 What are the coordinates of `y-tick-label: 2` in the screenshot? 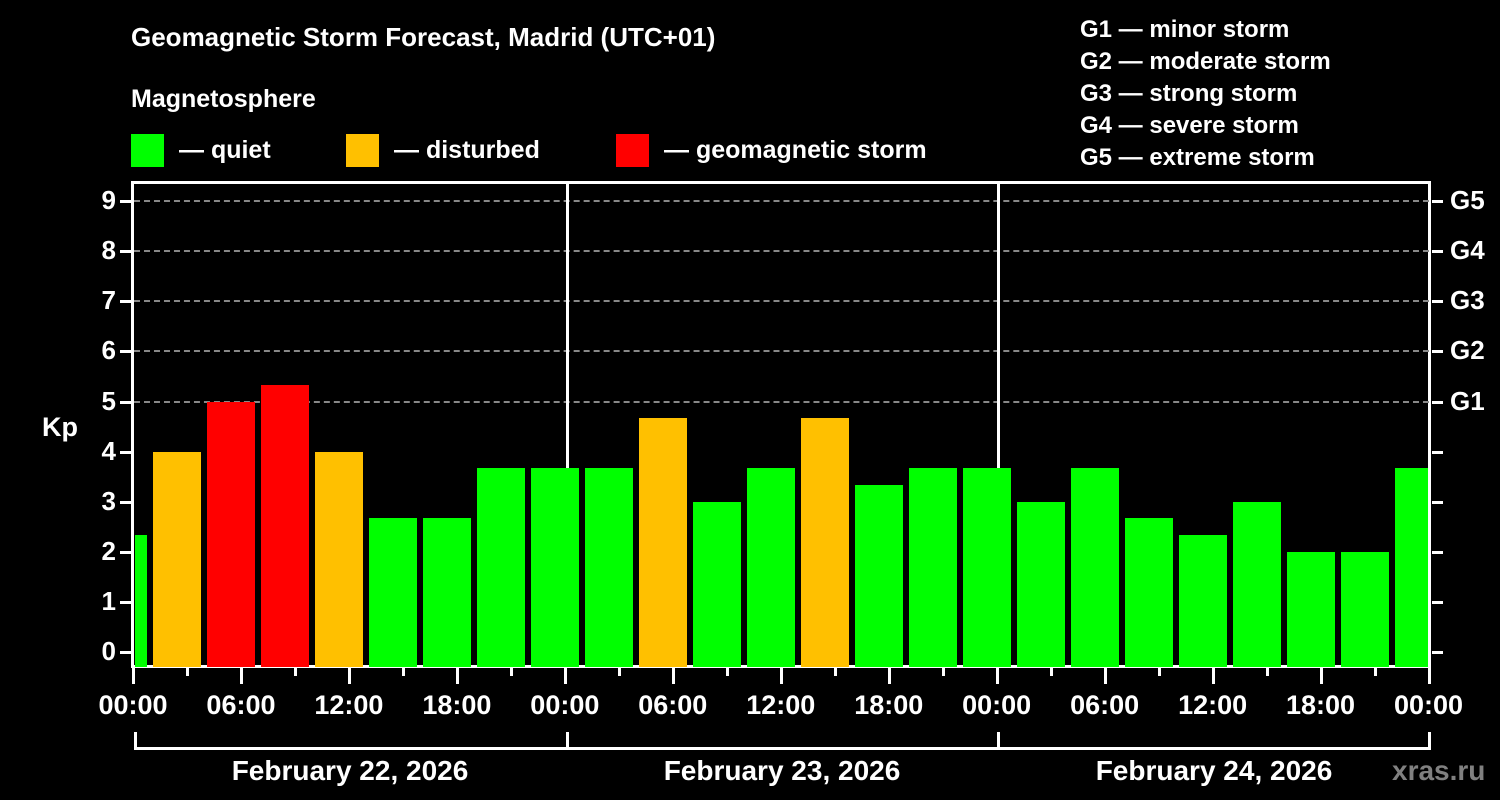 It's located at (108, 550).